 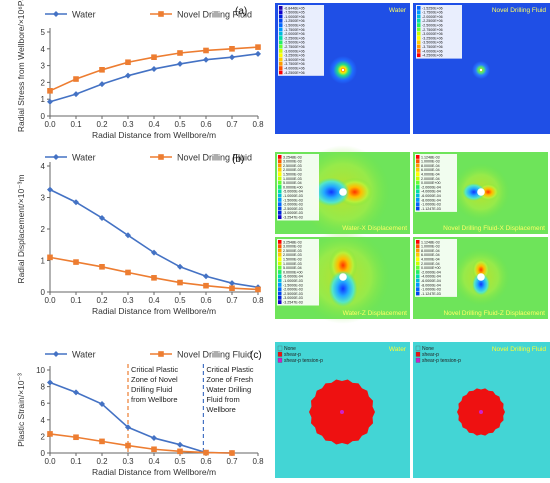 I want to click on plastic-panel-title: Novel Drilling Fluid, so click(x=519, y=349).